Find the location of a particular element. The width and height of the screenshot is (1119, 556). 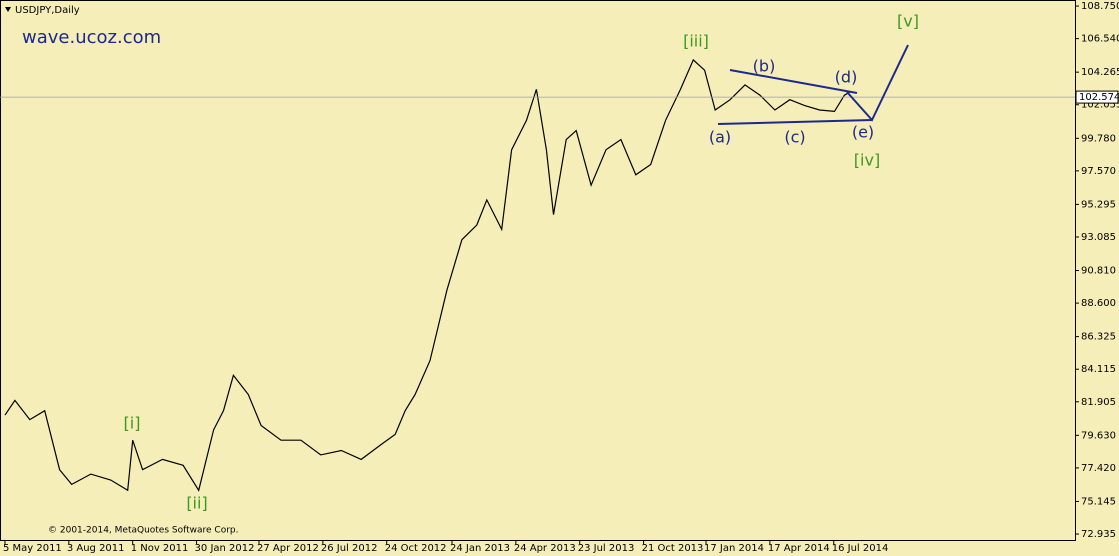

x-tick-label: 5 May 2011 is located at coordinates (32, 548).